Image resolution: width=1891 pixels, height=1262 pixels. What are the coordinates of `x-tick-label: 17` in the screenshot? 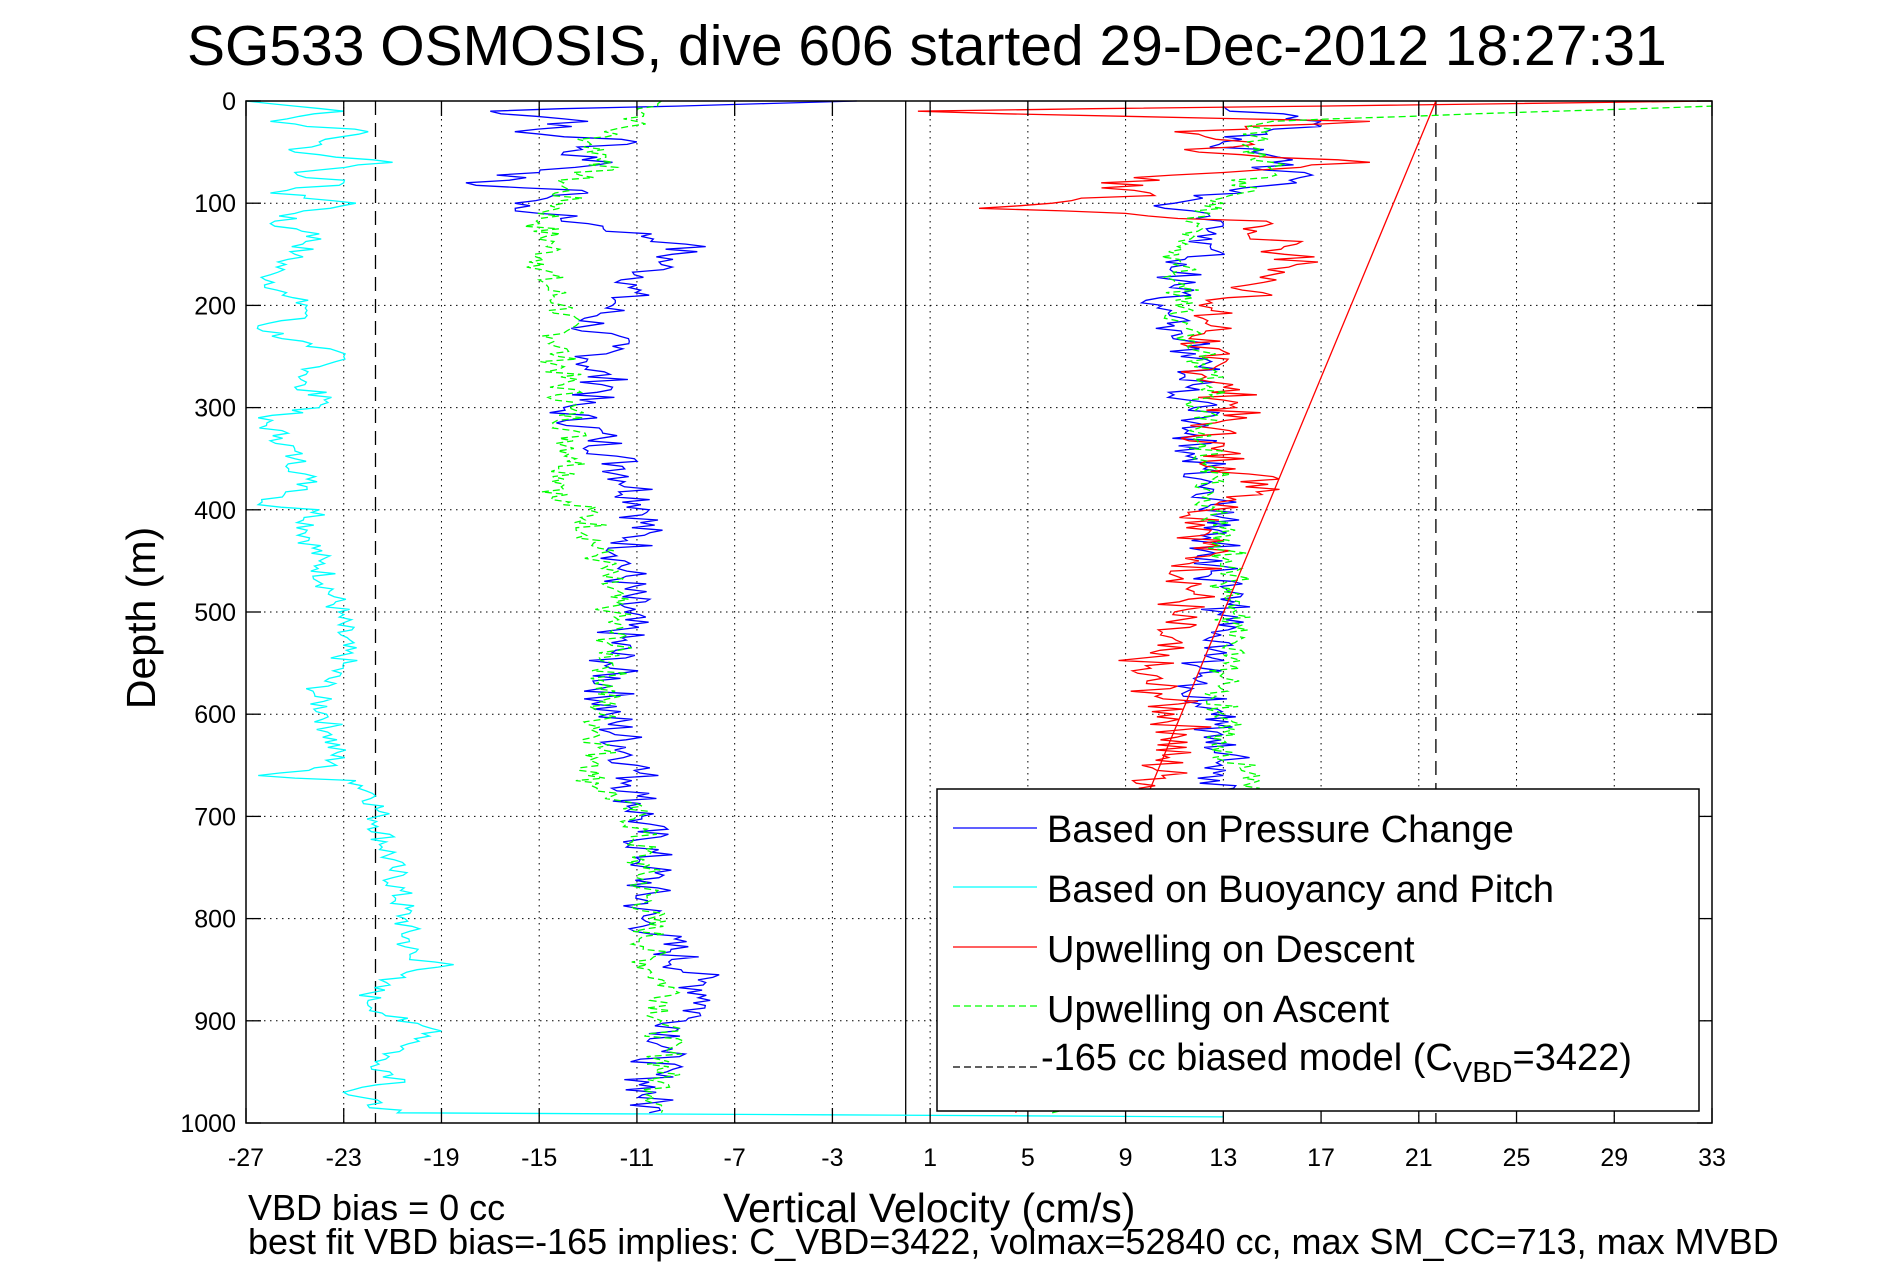 It's located at (1321, 1158).